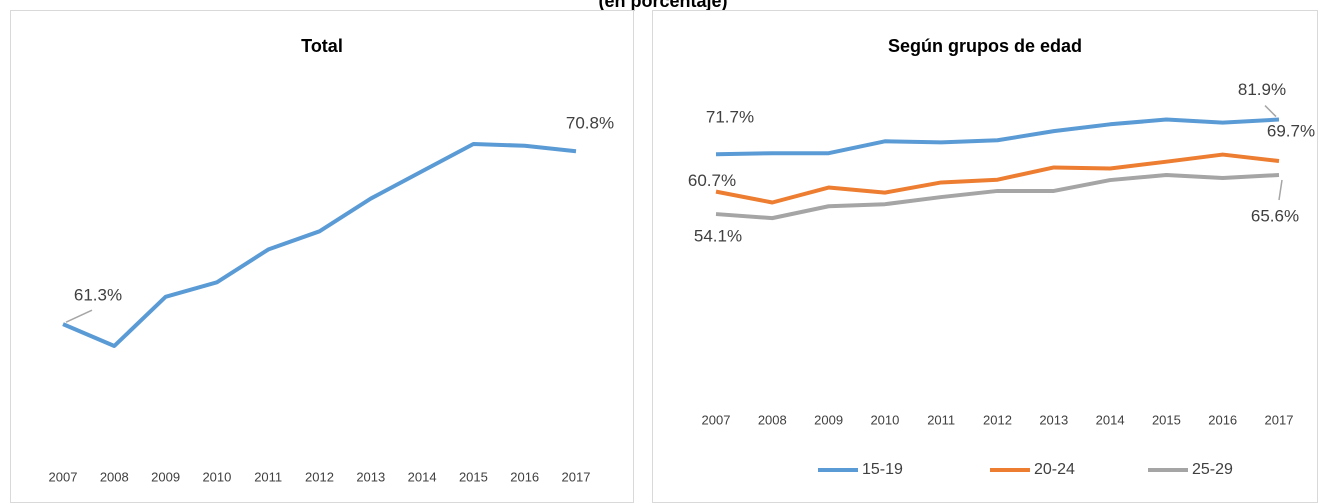 The height and width of the screenshot is (504, 1326). I want to click on data-label: 71.7%, so click(730, 117).